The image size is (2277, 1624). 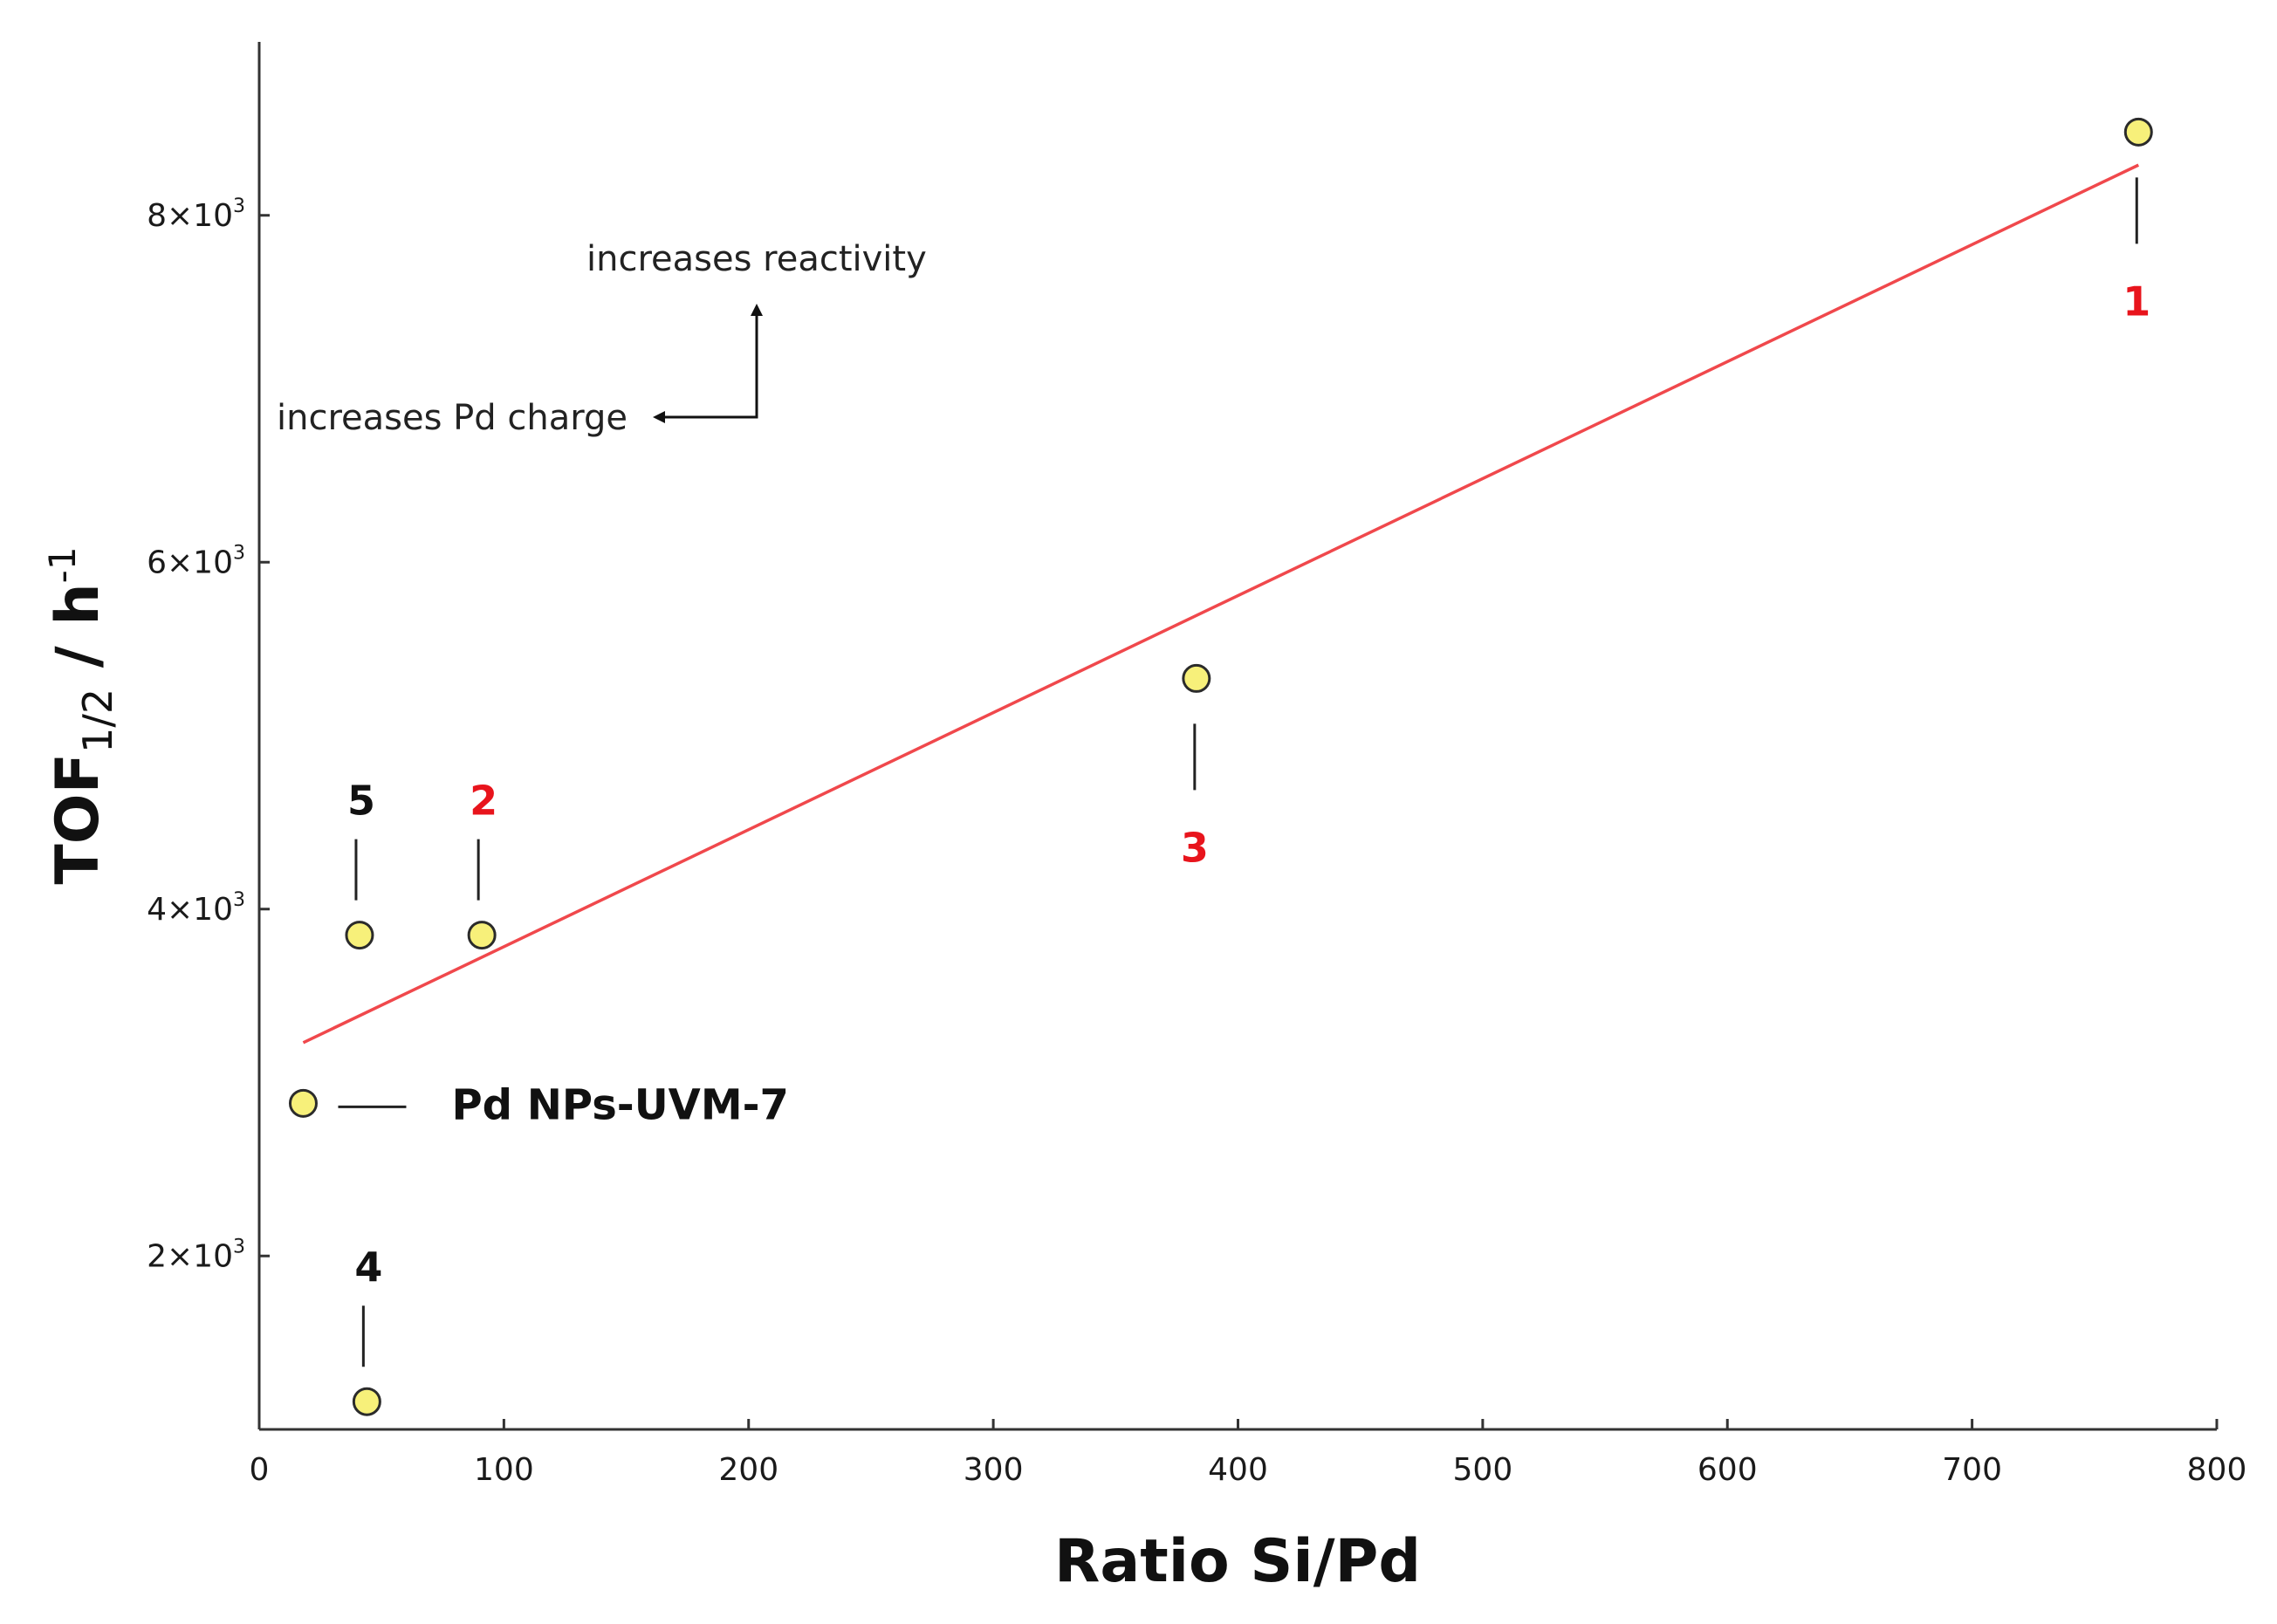 I want to click on y-axis-title: TOF1/2 / h-1, so click(x=81, y=715).